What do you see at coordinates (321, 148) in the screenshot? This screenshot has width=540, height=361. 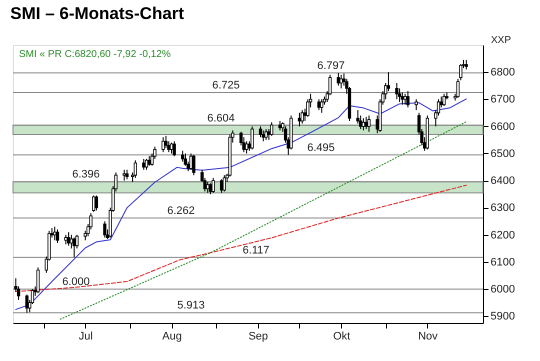 I see `ref-line-label: 6.495` at bounding box center [321, 148].